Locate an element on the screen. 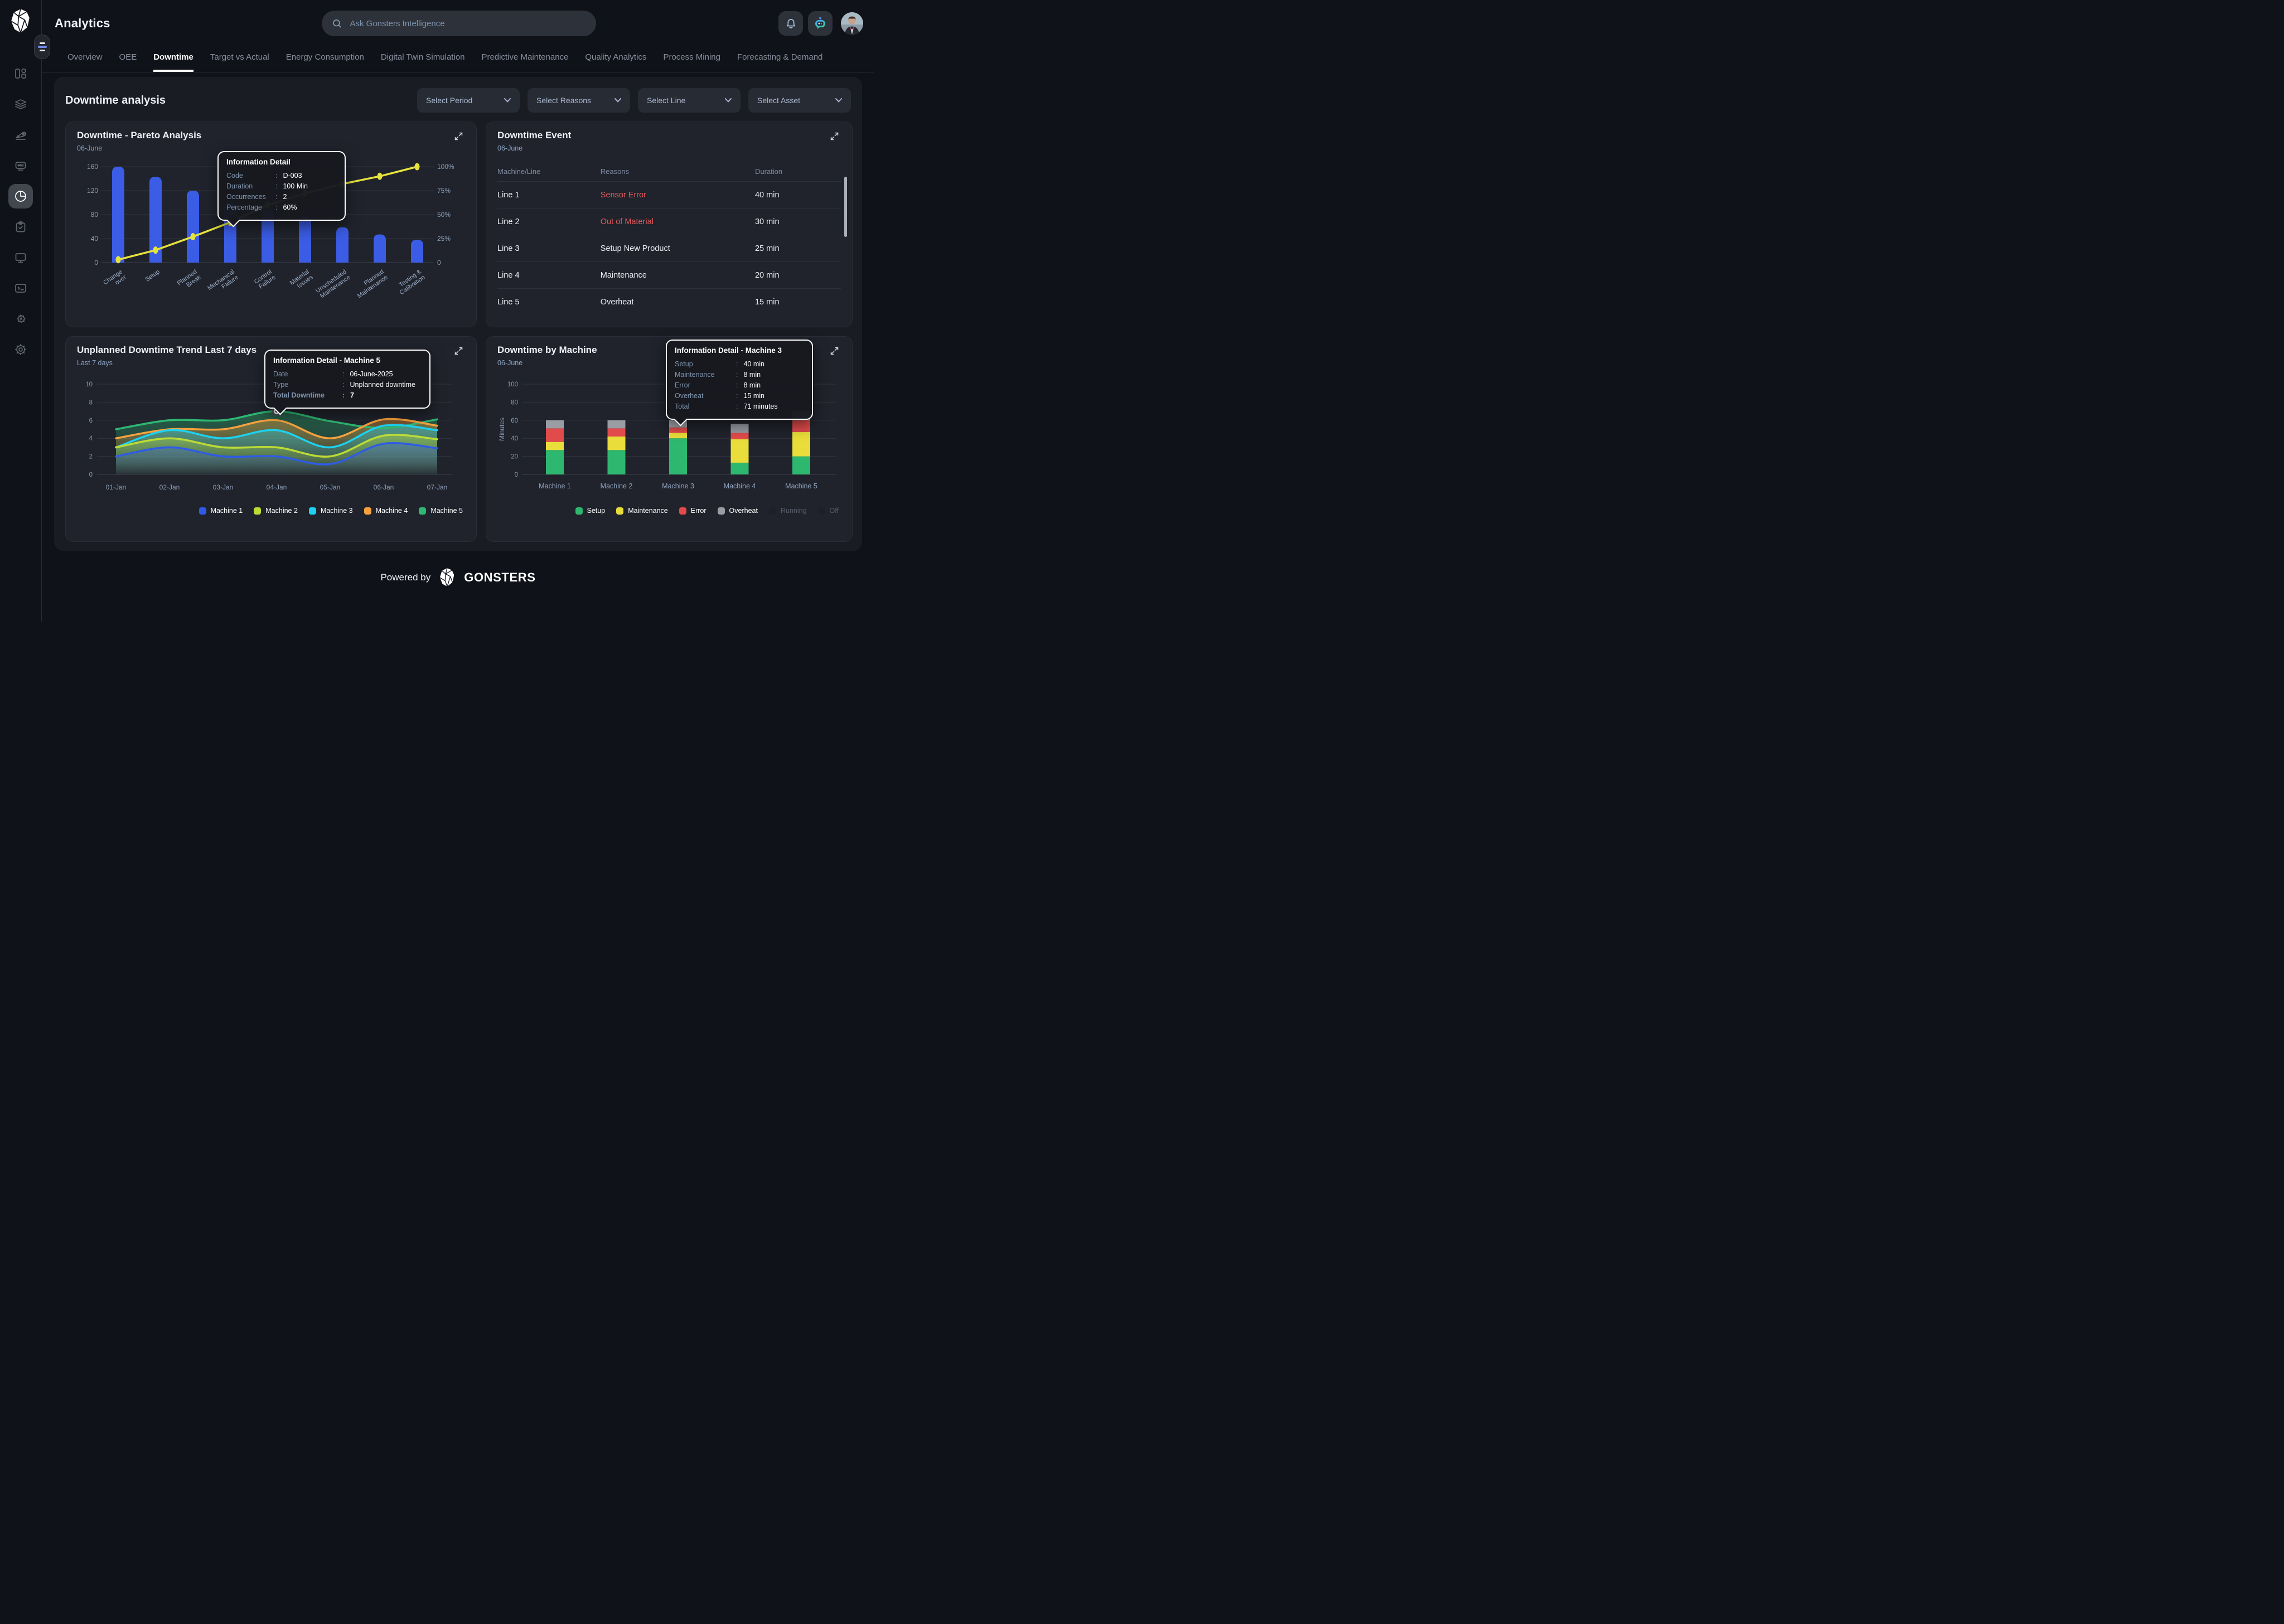 Image resolution: width=2284 pixels, height=1624 pixels. legend-label: Machine 4 is located at coordinates (391, 511).